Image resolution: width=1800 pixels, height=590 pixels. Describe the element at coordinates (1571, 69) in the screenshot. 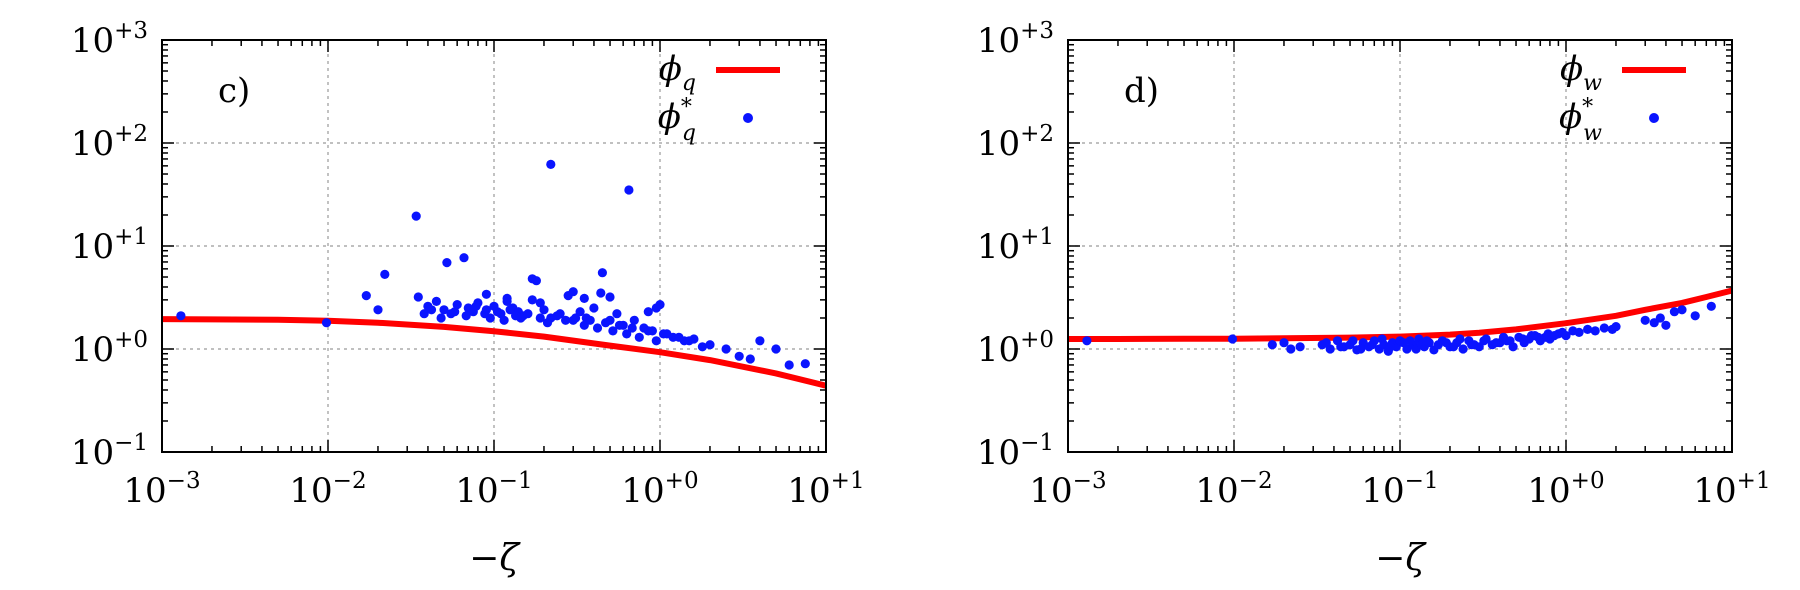

I see `legend-symbol: ϕ` at that location.